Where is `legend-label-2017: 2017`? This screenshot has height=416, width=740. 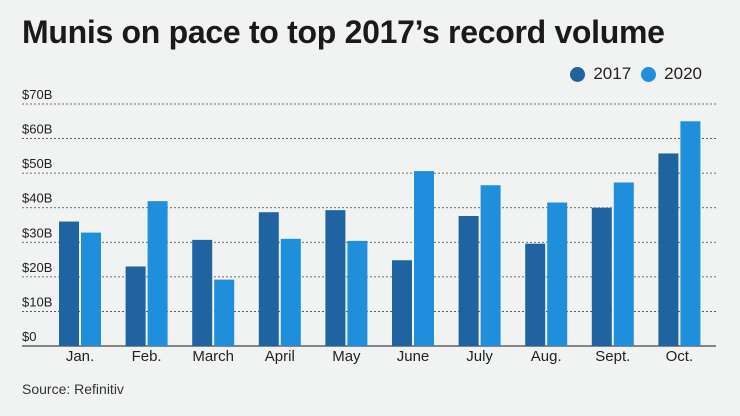
legend-label-2017: 2017 is located at coordinates (612, 73).